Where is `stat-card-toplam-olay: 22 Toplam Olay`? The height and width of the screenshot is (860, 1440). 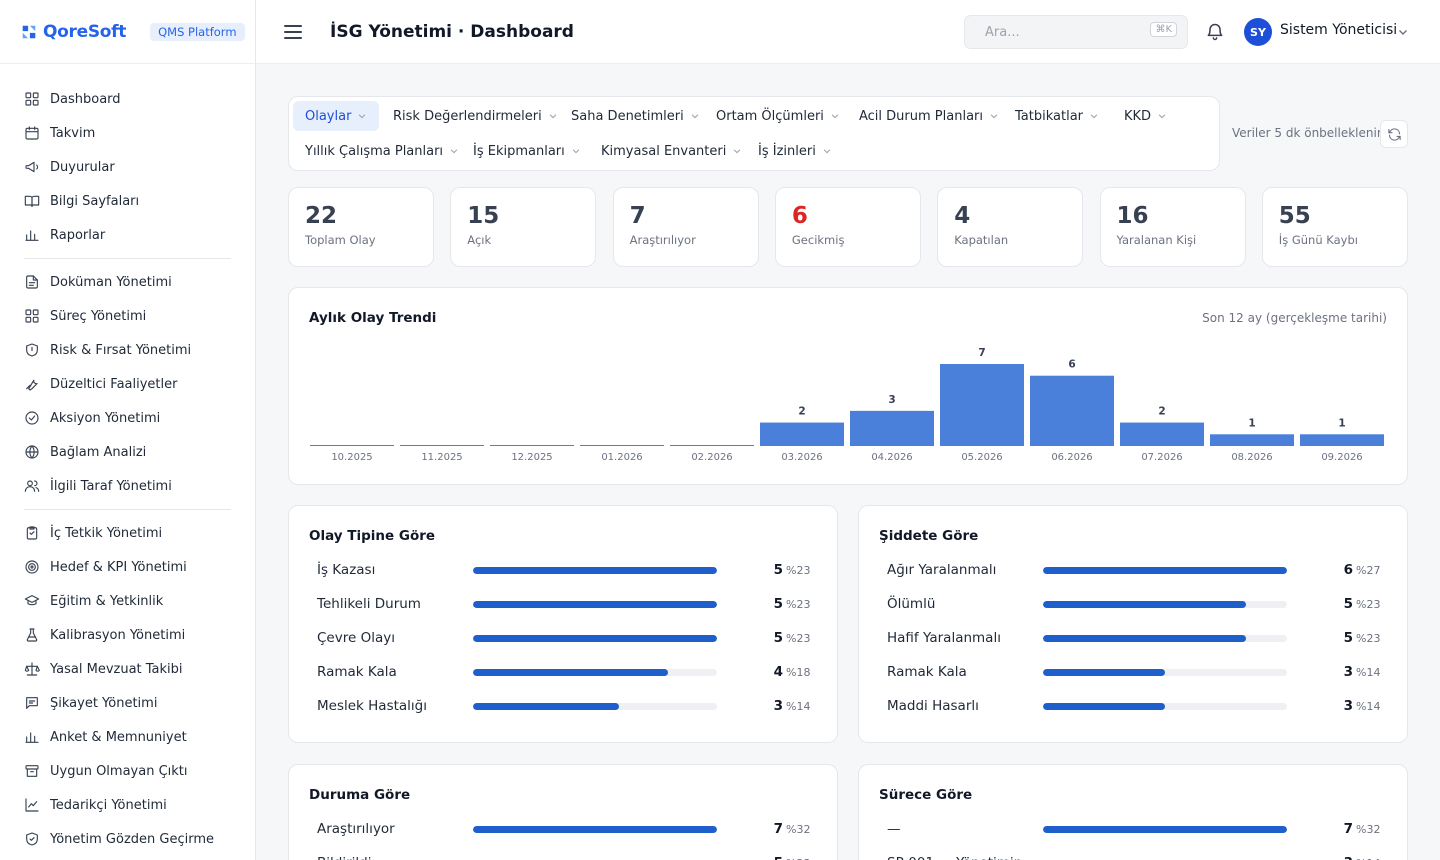 stat-card-toplam-olay: 22 Toplam Olay is located at coordinates (361, 227).